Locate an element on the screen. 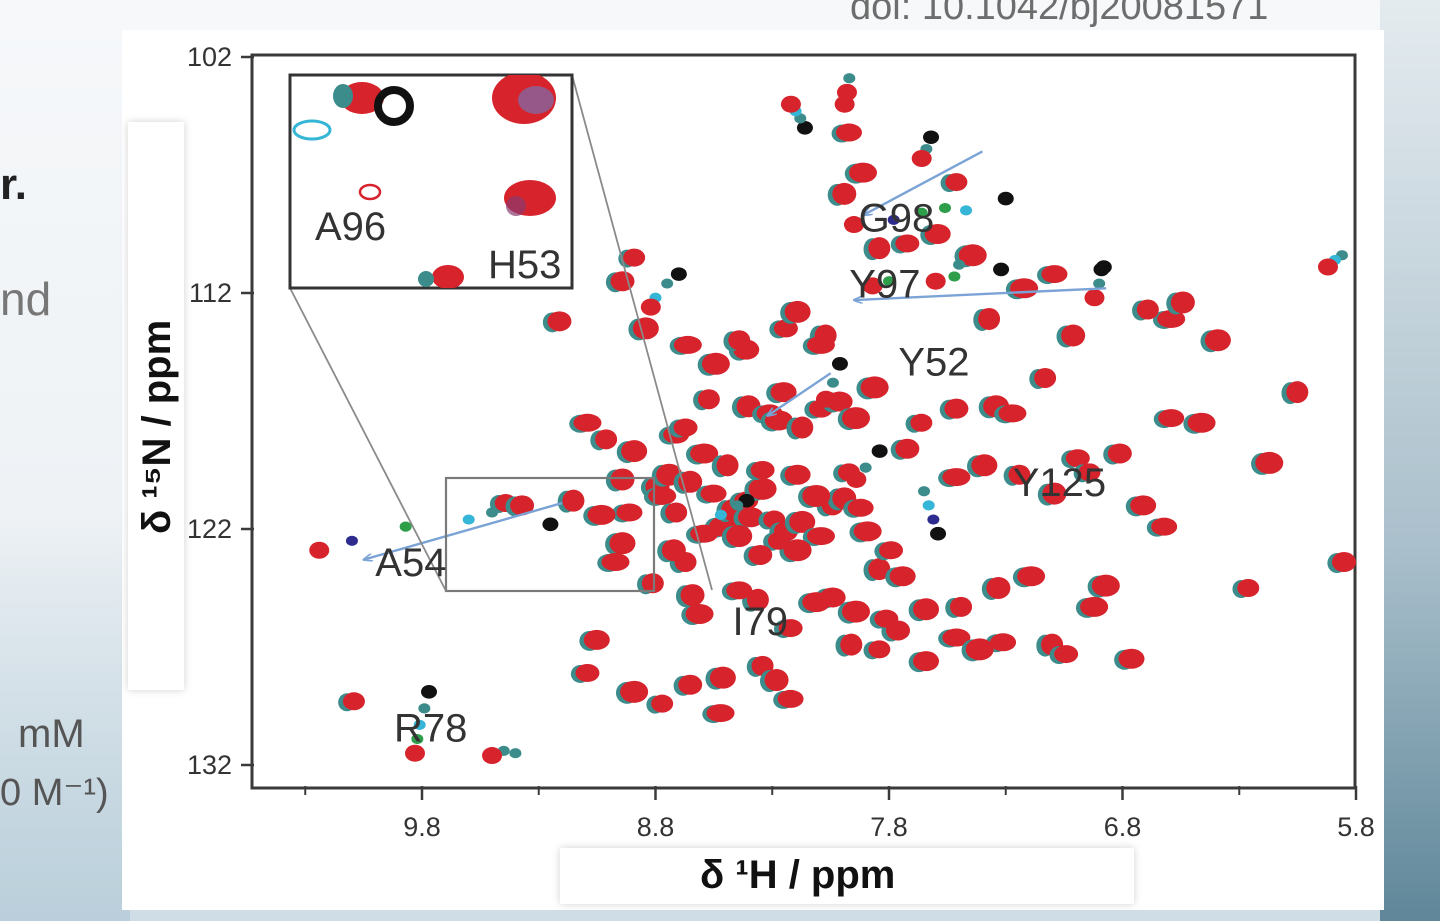  peak-cyan is located at coordinates (419, 724).